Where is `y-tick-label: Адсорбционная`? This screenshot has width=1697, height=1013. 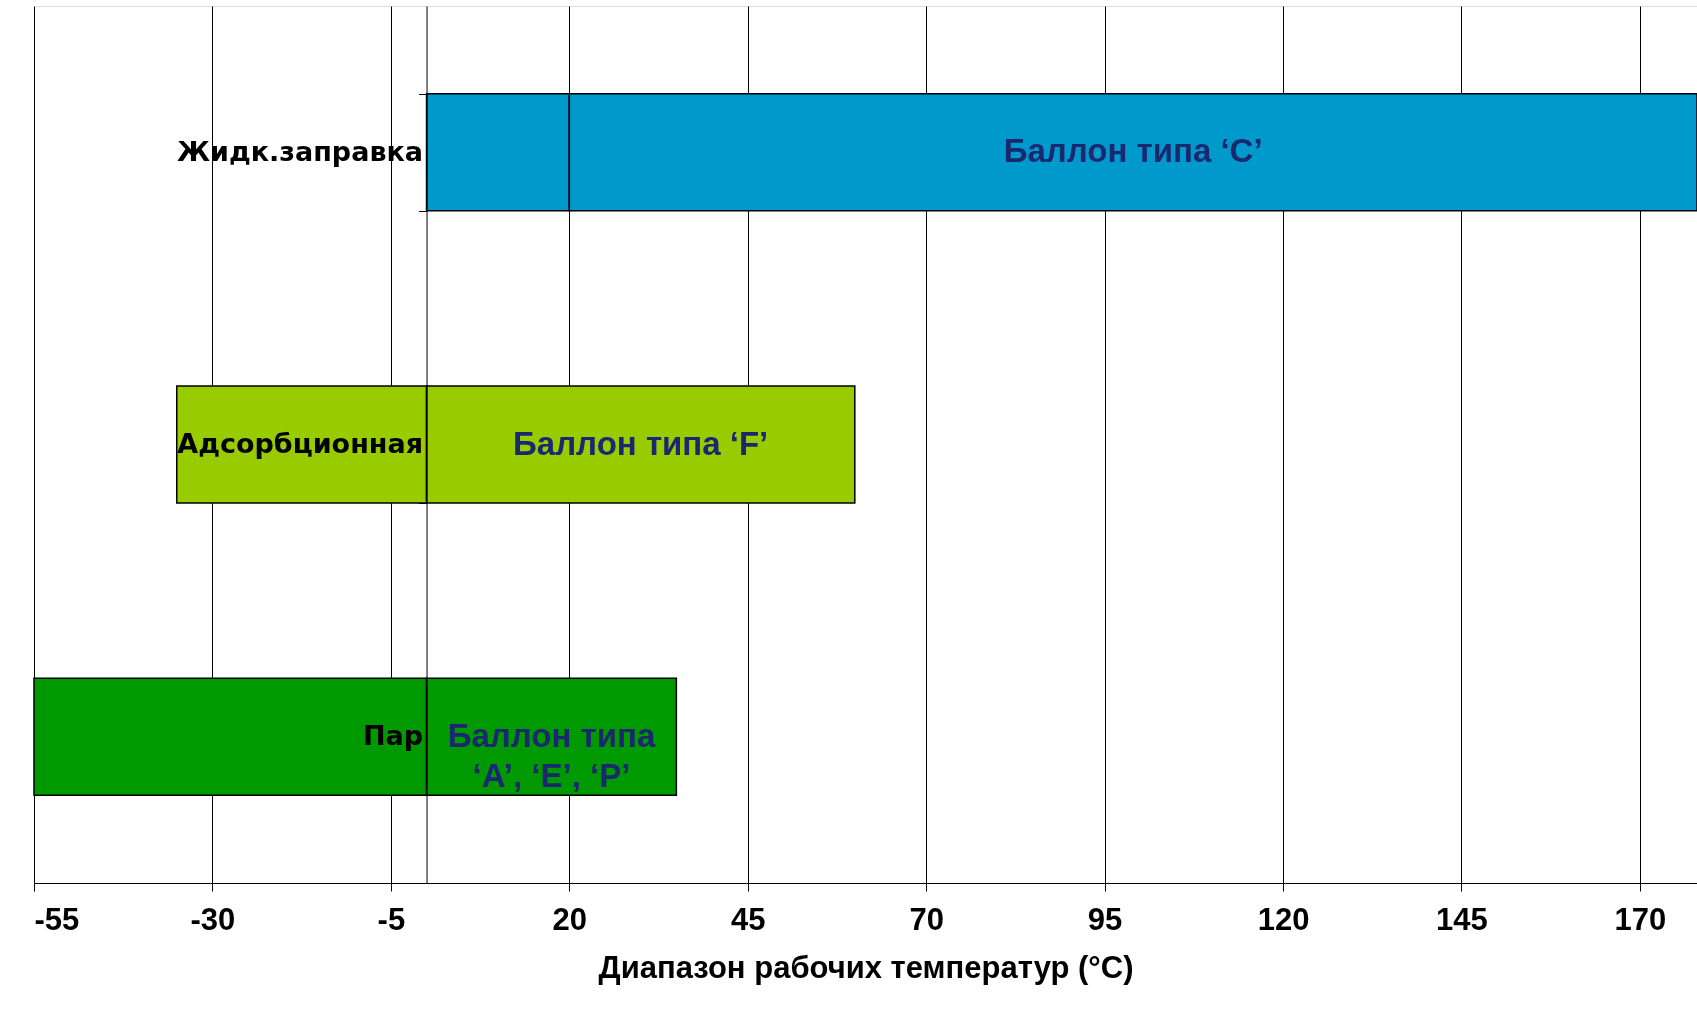 y-tick-label: Адсорбционная is located at coordinates (300, 443).